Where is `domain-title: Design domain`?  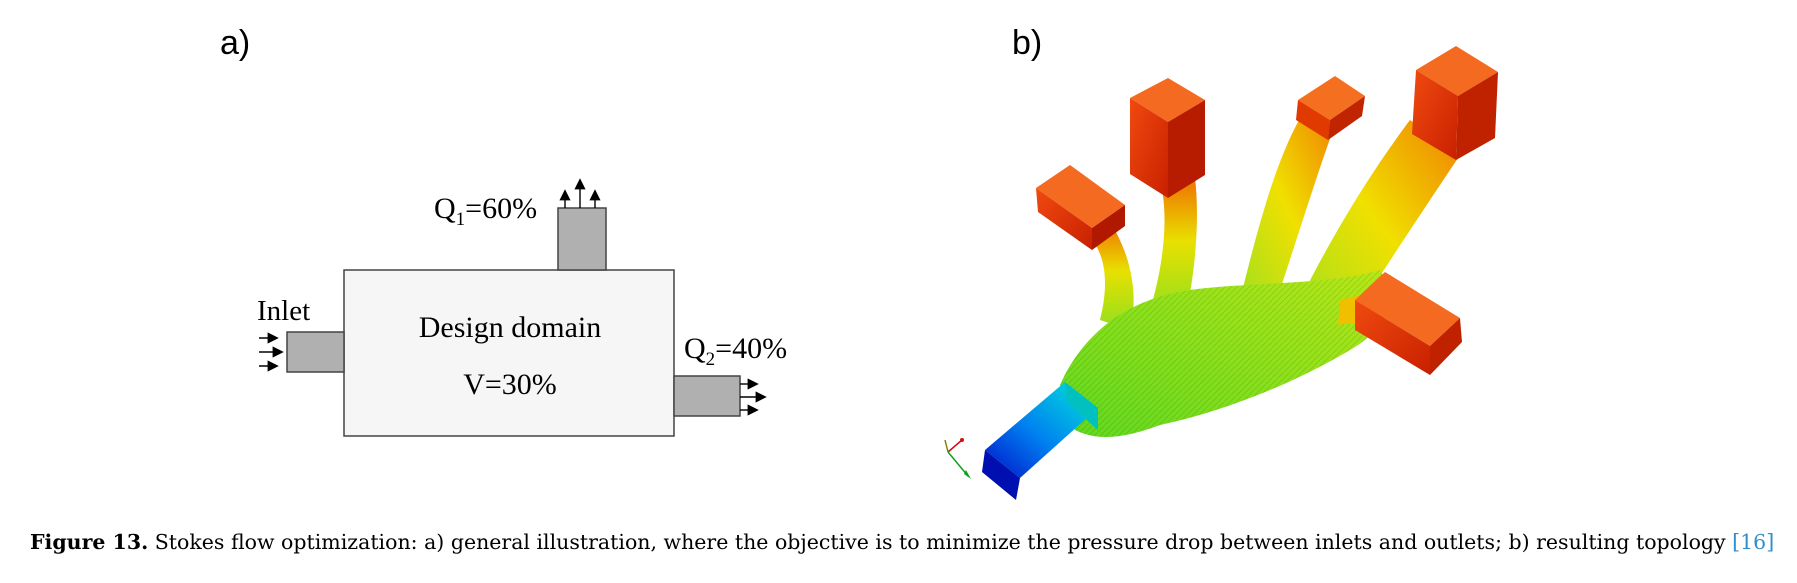
domain-title: Design domain is located at coordinates (510, 327).